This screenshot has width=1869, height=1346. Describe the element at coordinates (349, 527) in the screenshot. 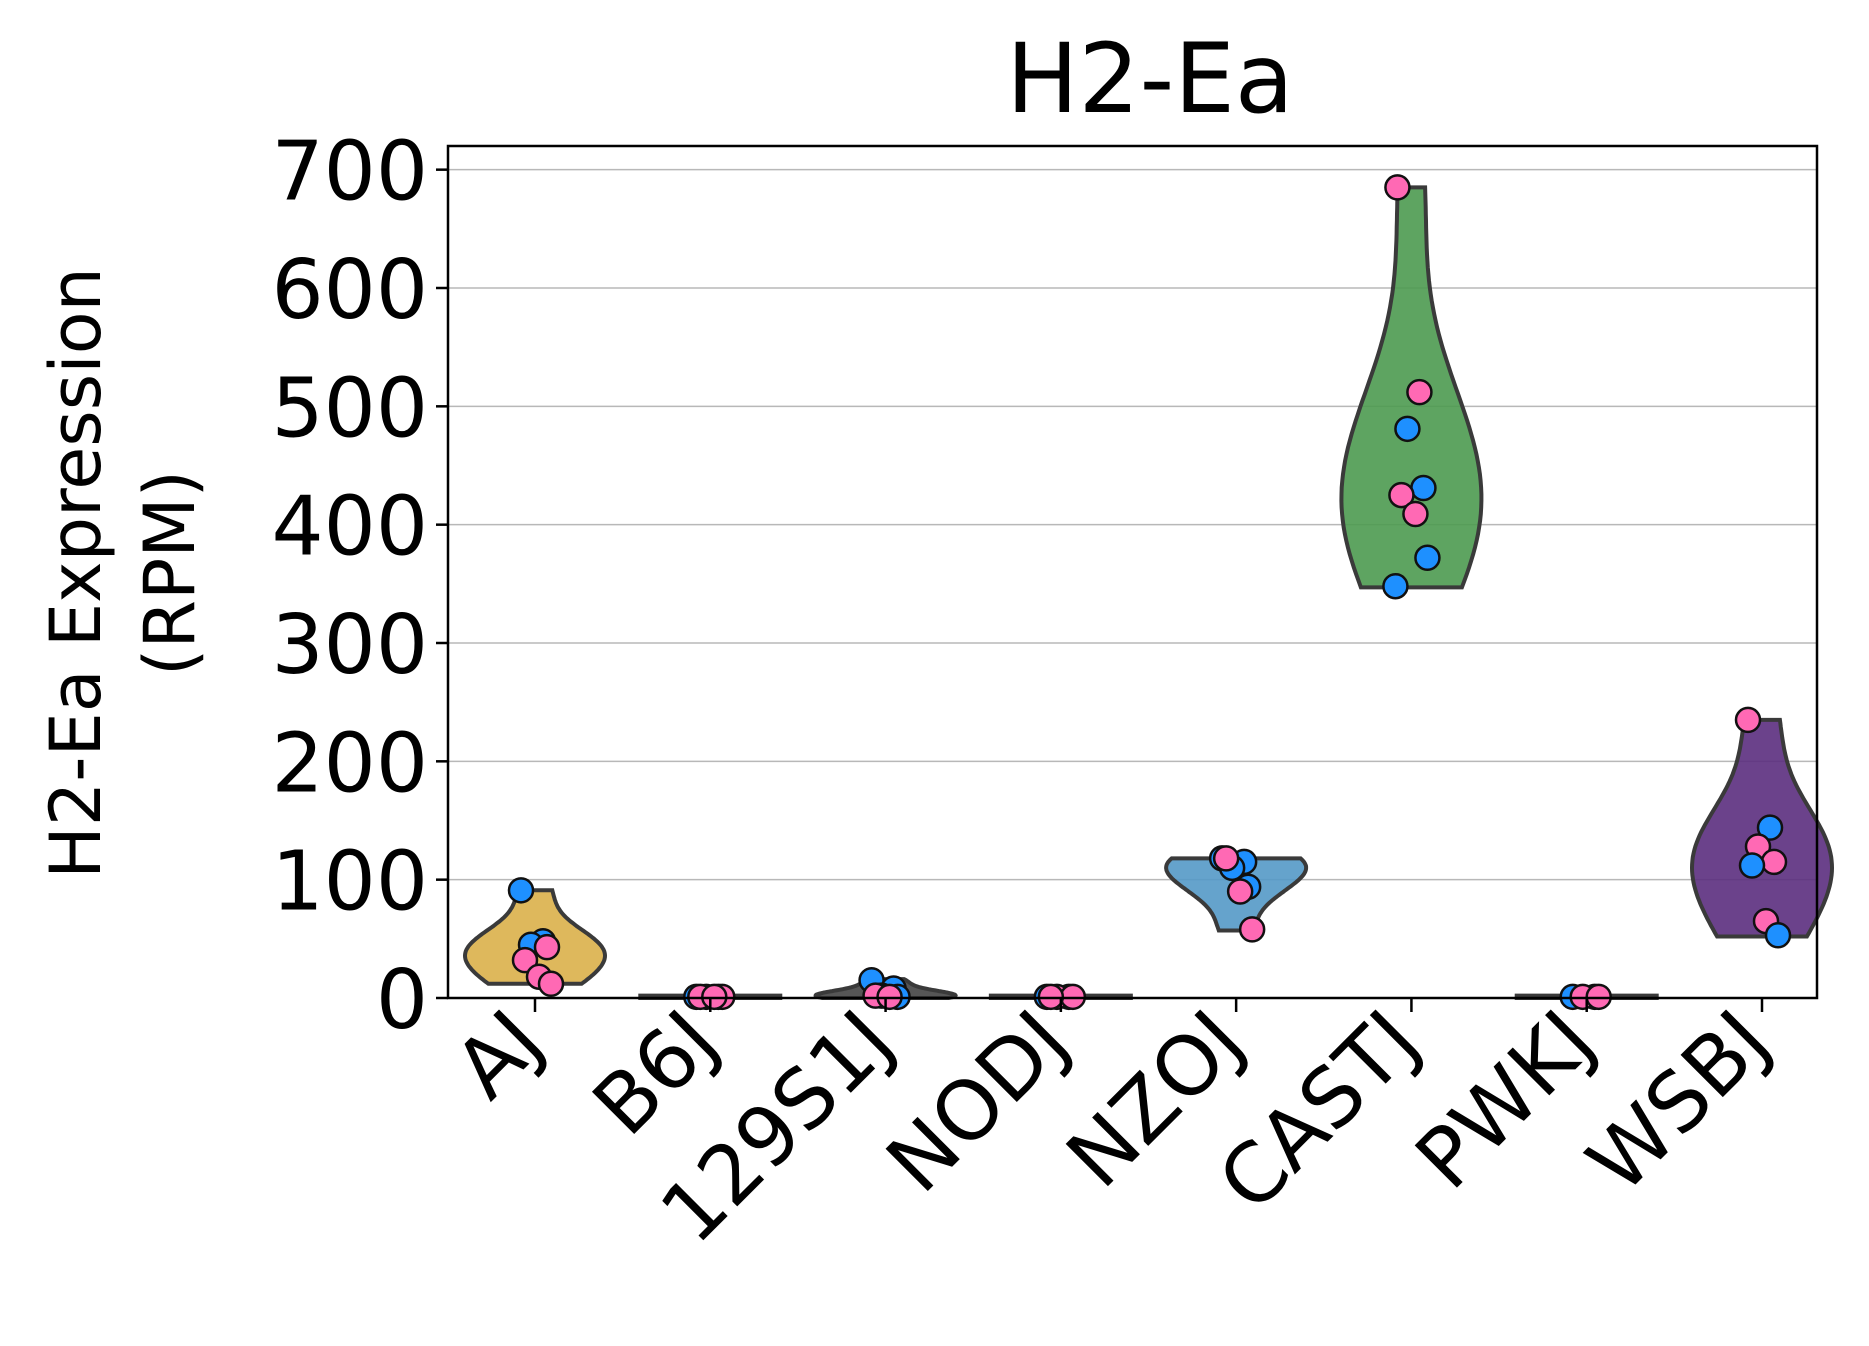

I see `y-tick-label: 400` at that location.